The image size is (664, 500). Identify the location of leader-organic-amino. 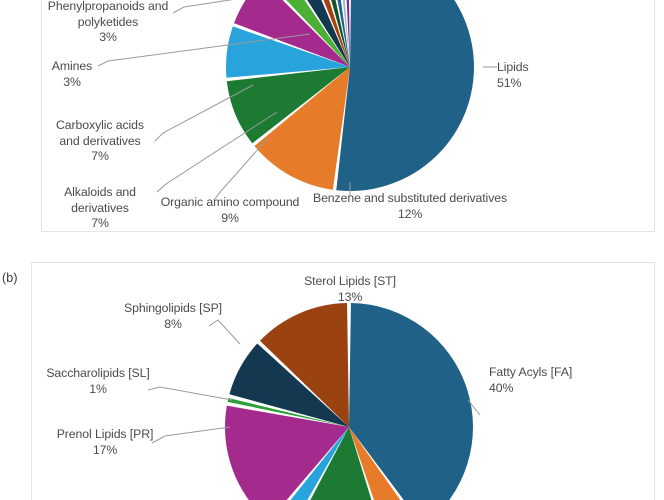
(241, 169).